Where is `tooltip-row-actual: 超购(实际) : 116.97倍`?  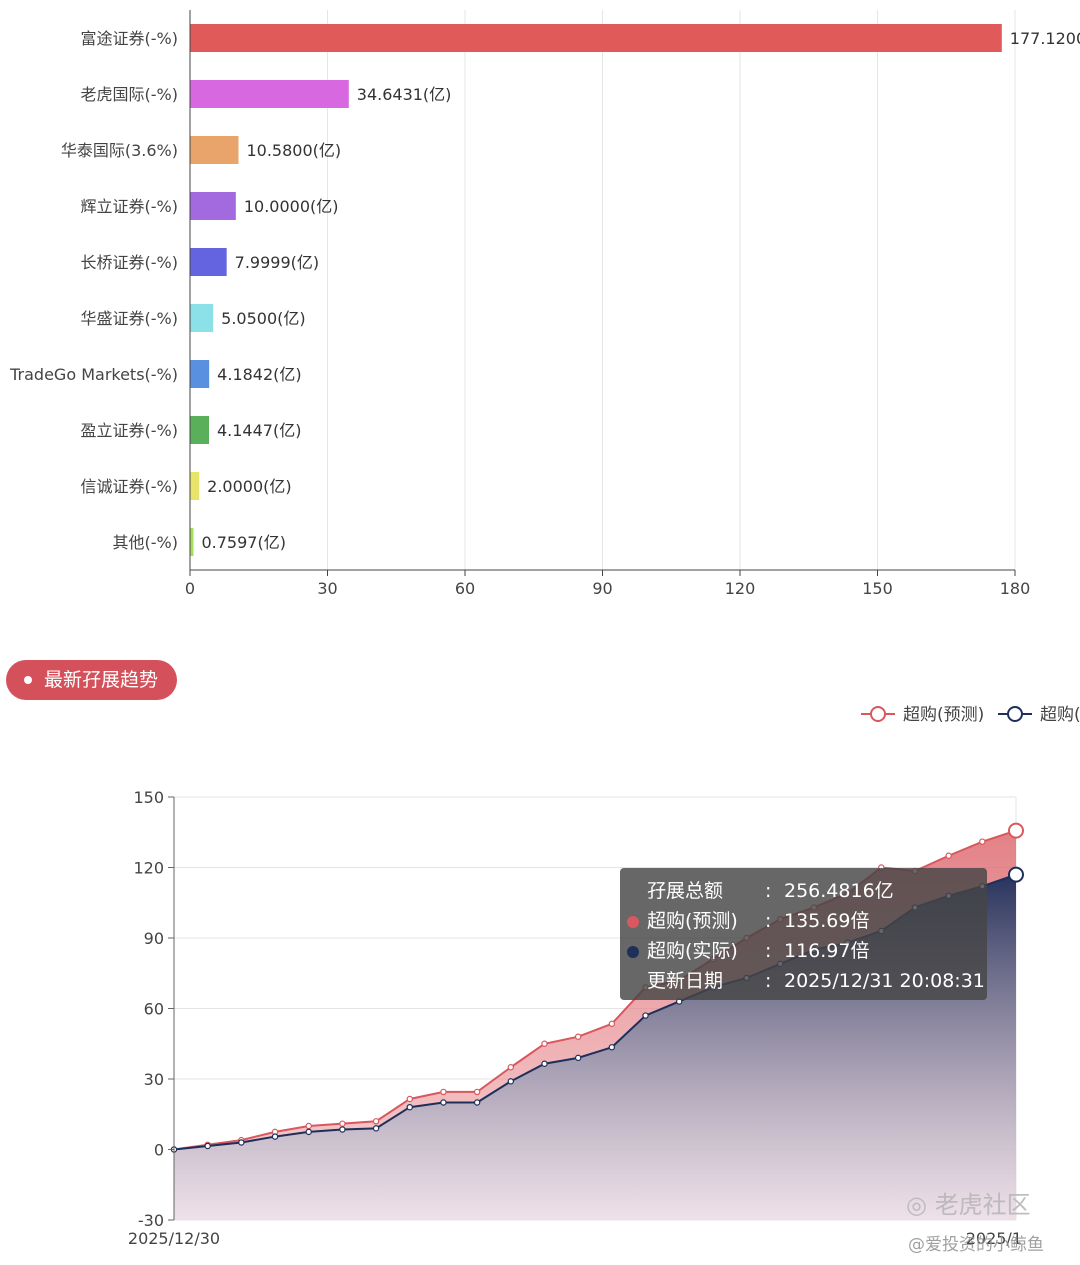 tooltip-row-actual: 超购(实际) : 116.97倍 is located at coordinates (803, 951).